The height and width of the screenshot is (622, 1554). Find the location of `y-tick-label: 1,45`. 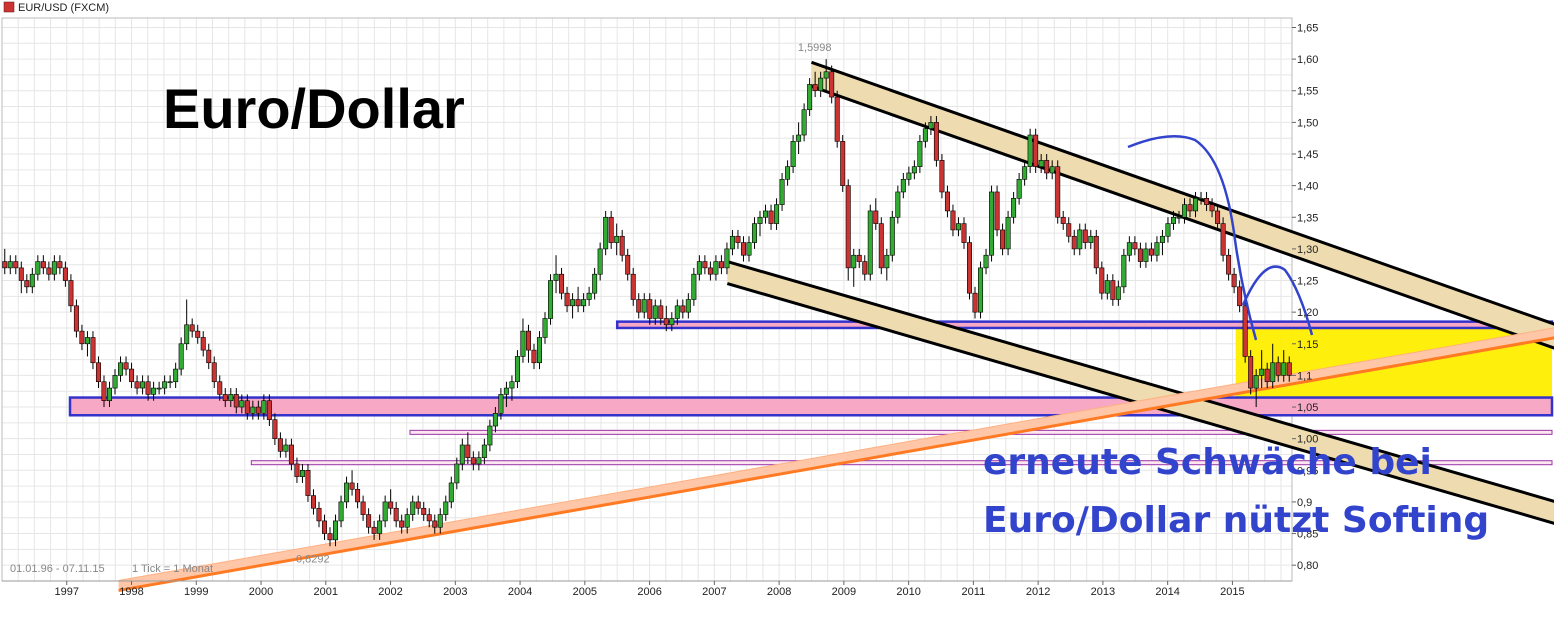

y-tick-label: 1,45 is located at coordinates (1307, 155).